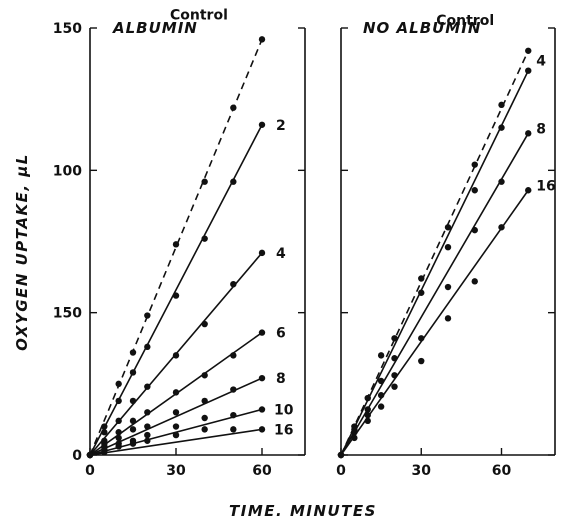 The height and width of the screenshot is (518, 561). What do you see at coordinates (22, 252) in the screenshot?
I see `y-axis-title: OXYGEN UPTAKE, μL` at bounding box center [22, 252].